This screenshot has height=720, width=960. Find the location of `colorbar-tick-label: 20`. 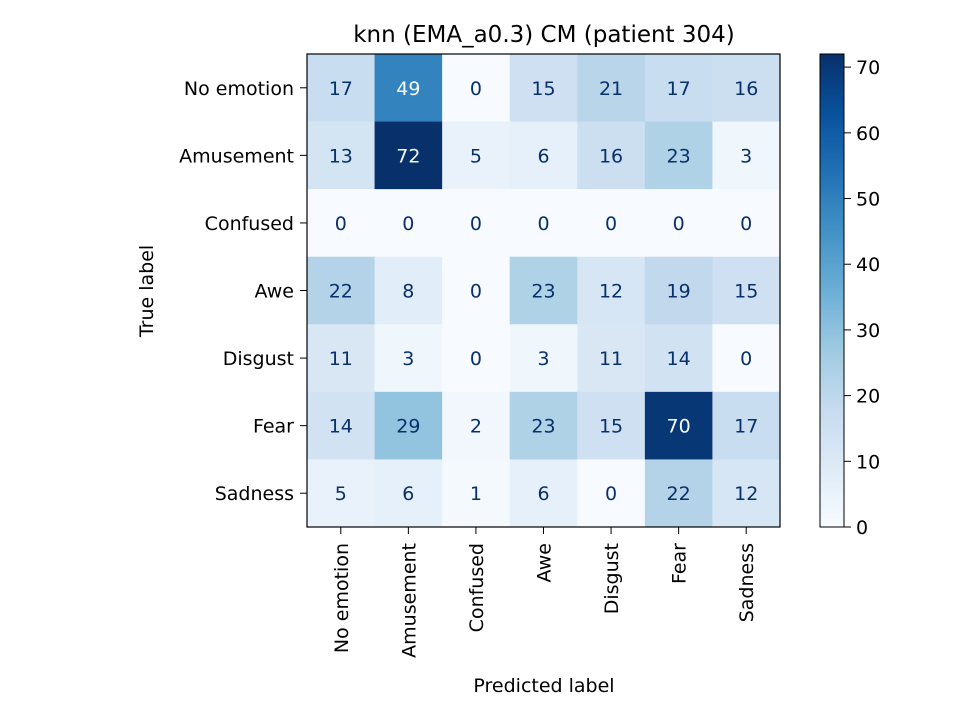

colorbar-tick-label: 20 is located at coordinates (868, 397).